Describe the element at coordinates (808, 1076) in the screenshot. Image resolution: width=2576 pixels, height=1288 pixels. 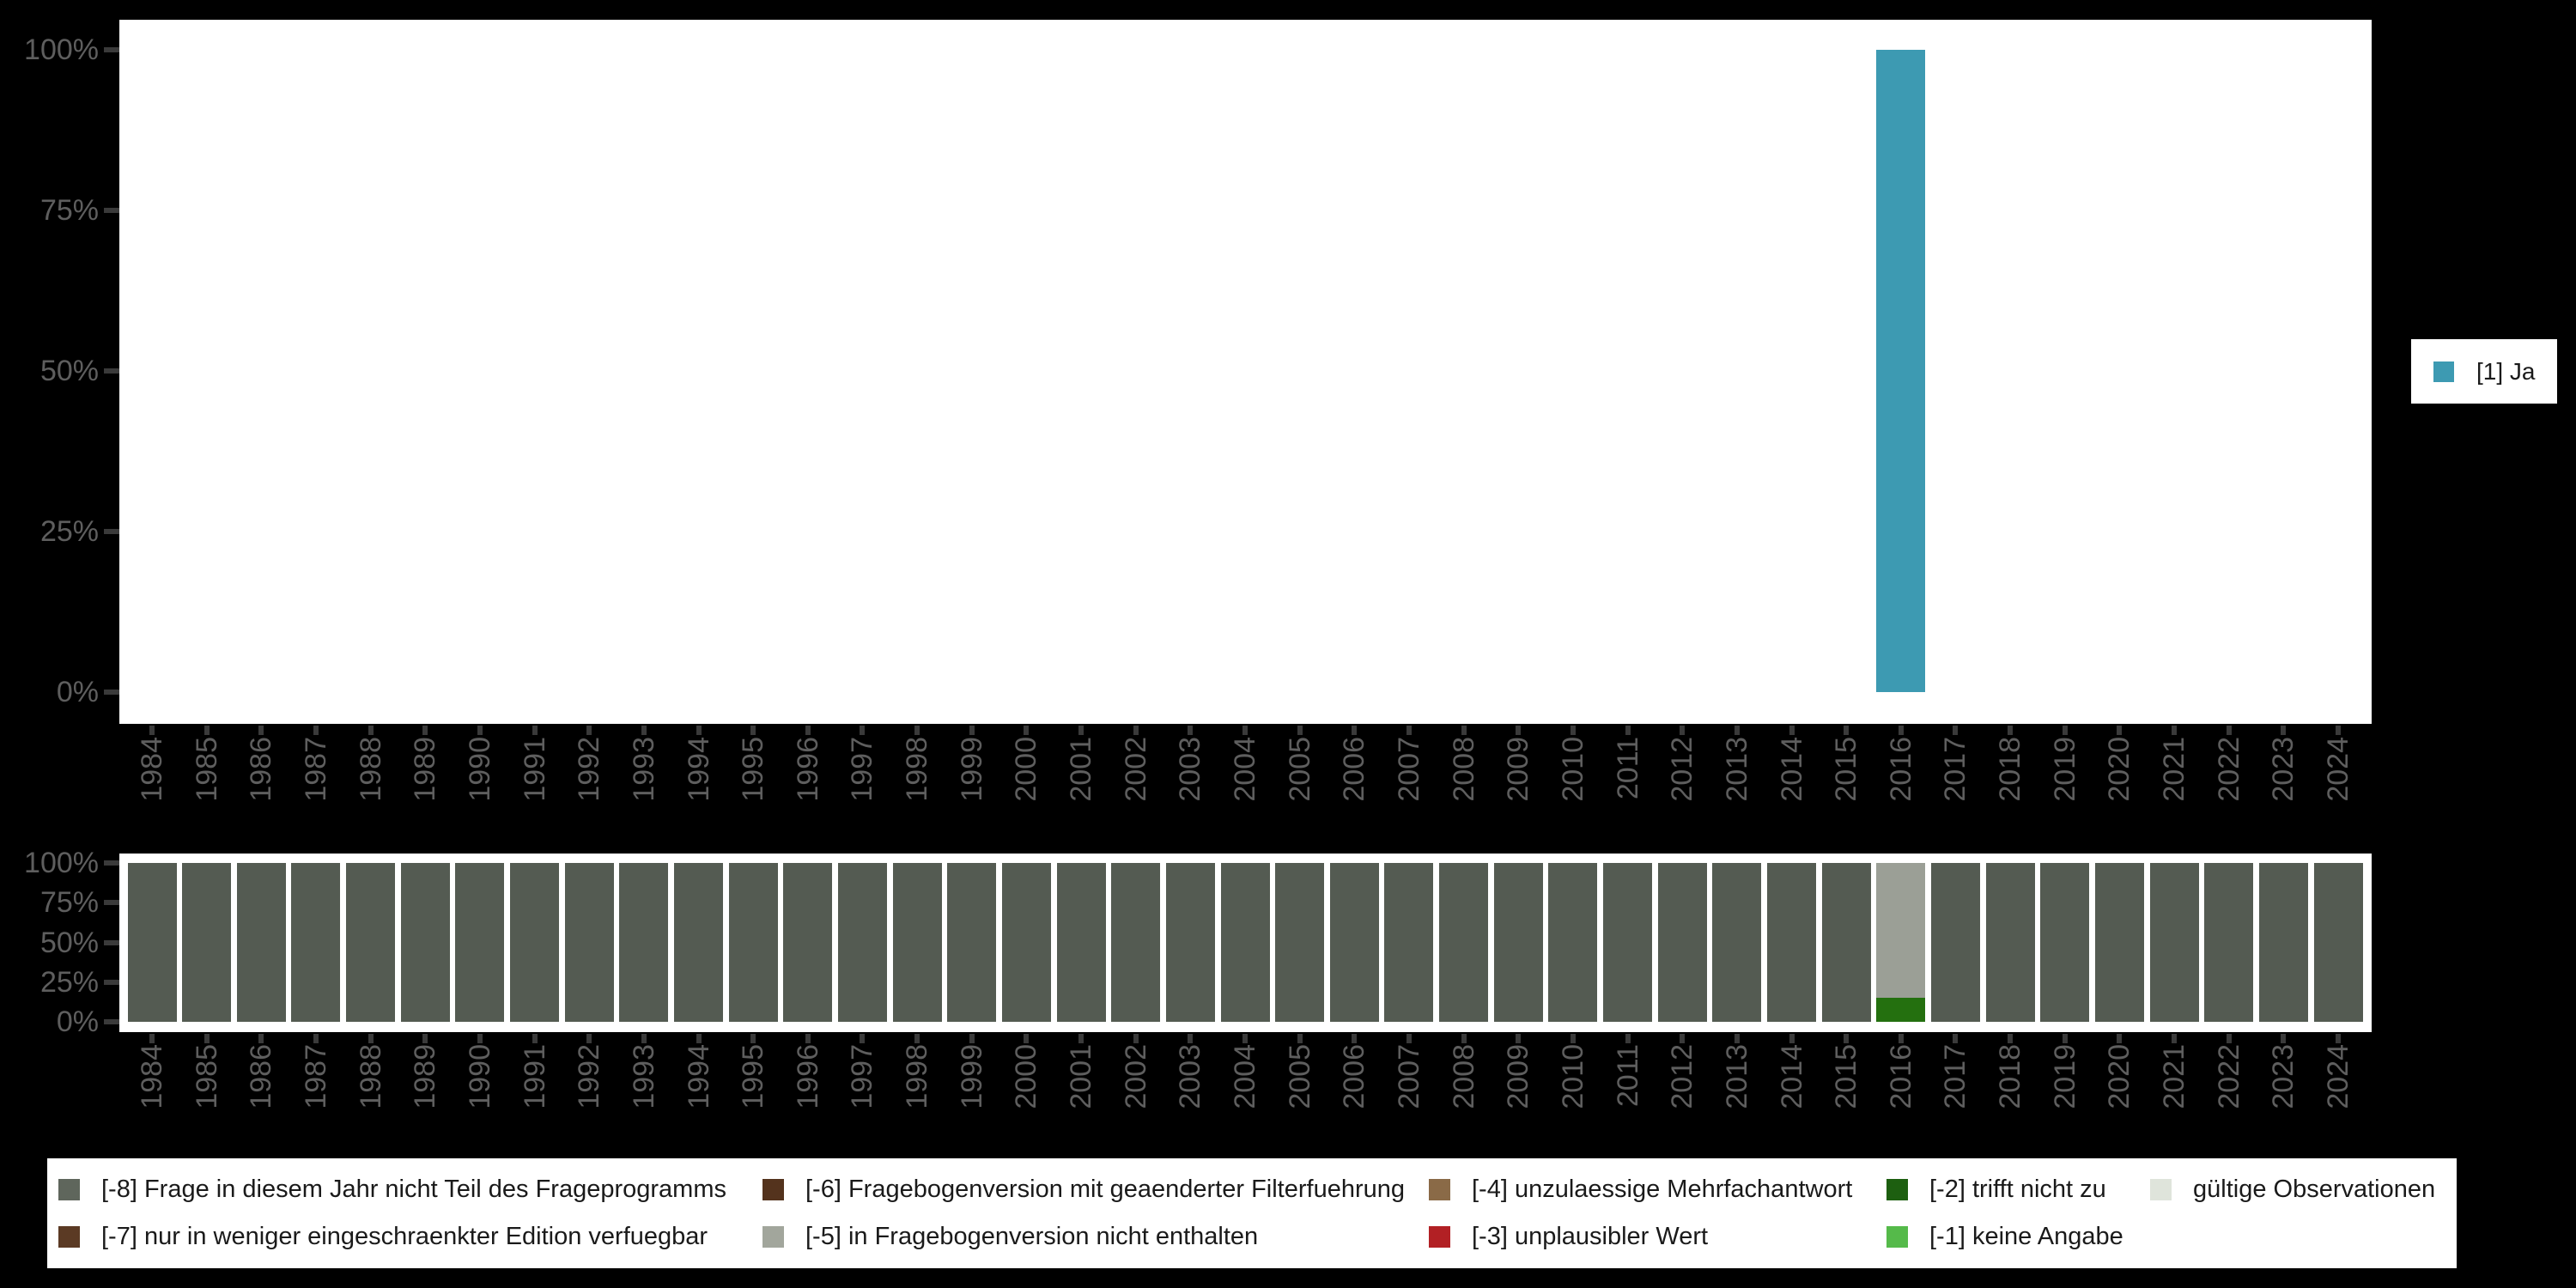
I see `missing-chart-x-tick-label: 1996` at that location.